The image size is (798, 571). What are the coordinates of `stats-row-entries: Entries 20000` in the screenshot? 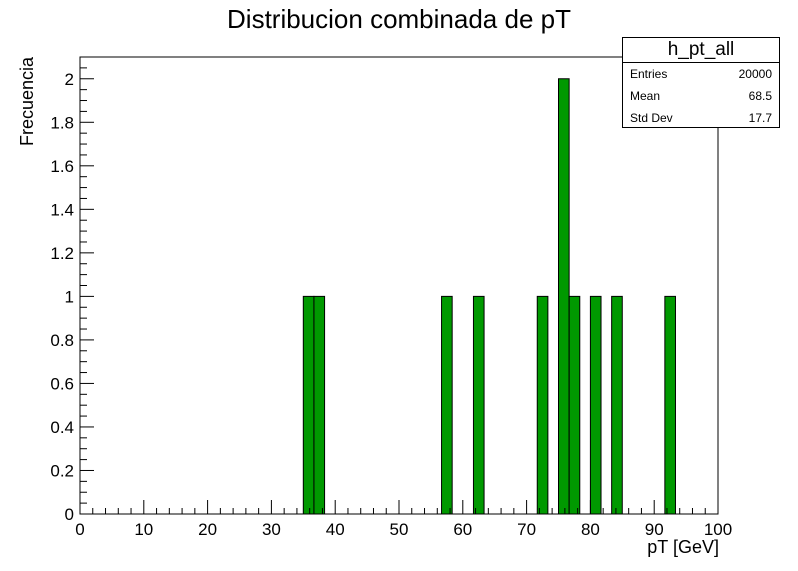 It's located at (701, 74).